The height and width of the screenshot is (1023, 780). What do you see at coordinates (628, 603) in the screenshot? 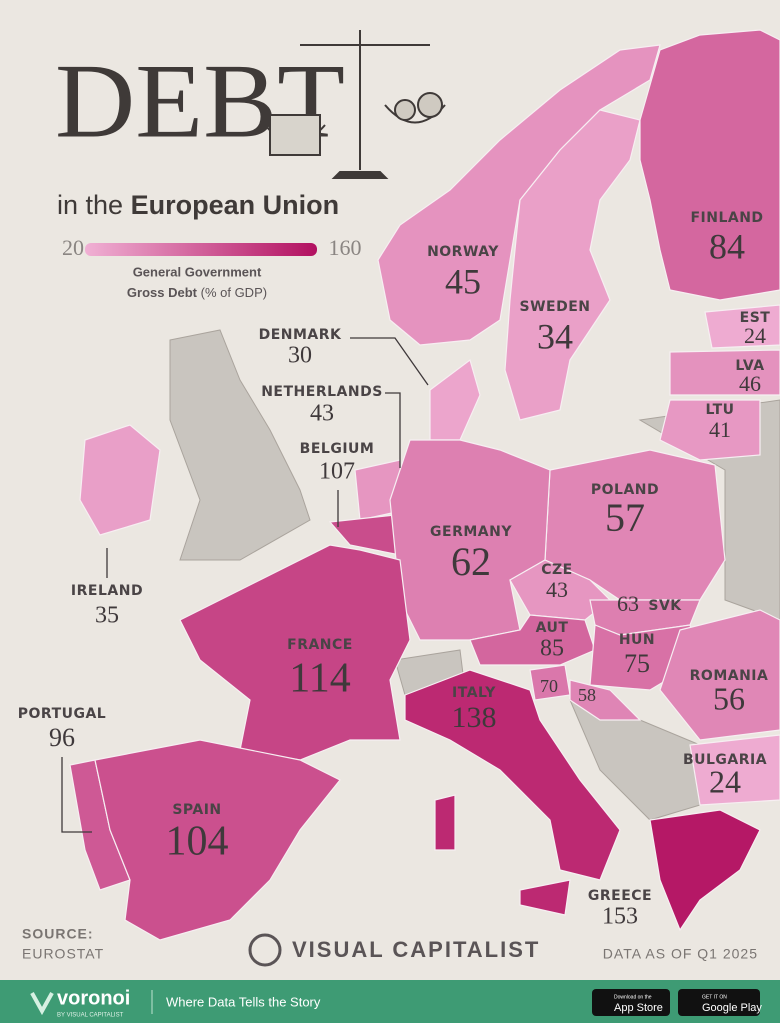
I see `country-value: 63` at bounding box center [628, 603].